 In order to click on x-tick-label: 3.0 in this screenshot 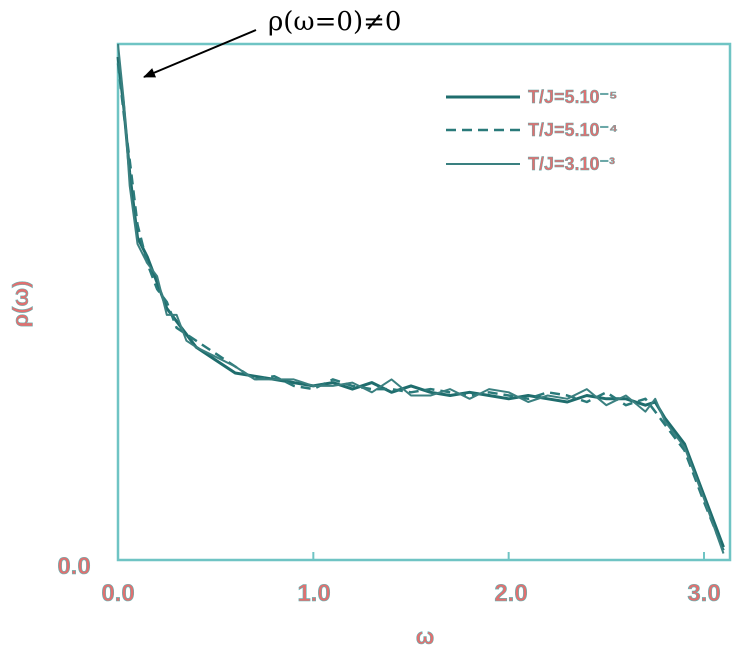, I will do `click(703, 593)`.